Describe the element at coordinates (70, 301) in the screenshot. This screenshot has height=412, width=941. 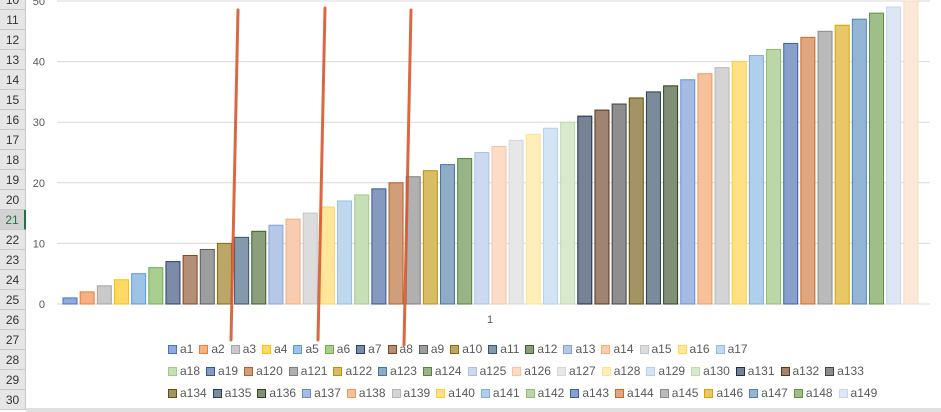
I see `bar-a1` at that location.